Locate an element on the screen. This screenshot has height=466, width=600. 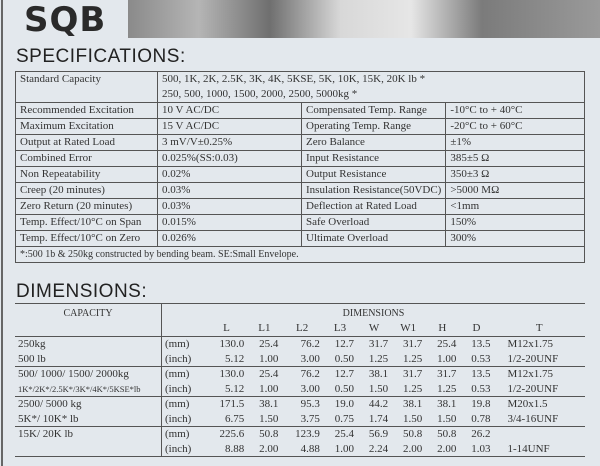
capacity-cell: 2500/ 5000 kg is located at coordinates (88, 404).